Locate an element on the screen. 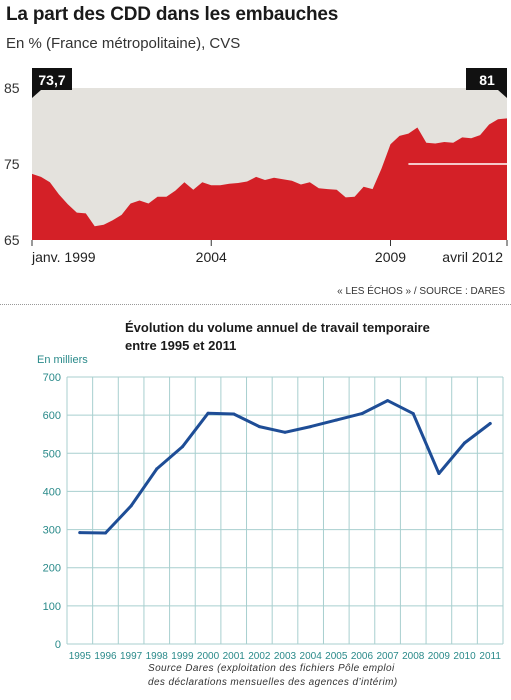  x-tick-label: janv. 1999 is located at coordinates (63, 257).